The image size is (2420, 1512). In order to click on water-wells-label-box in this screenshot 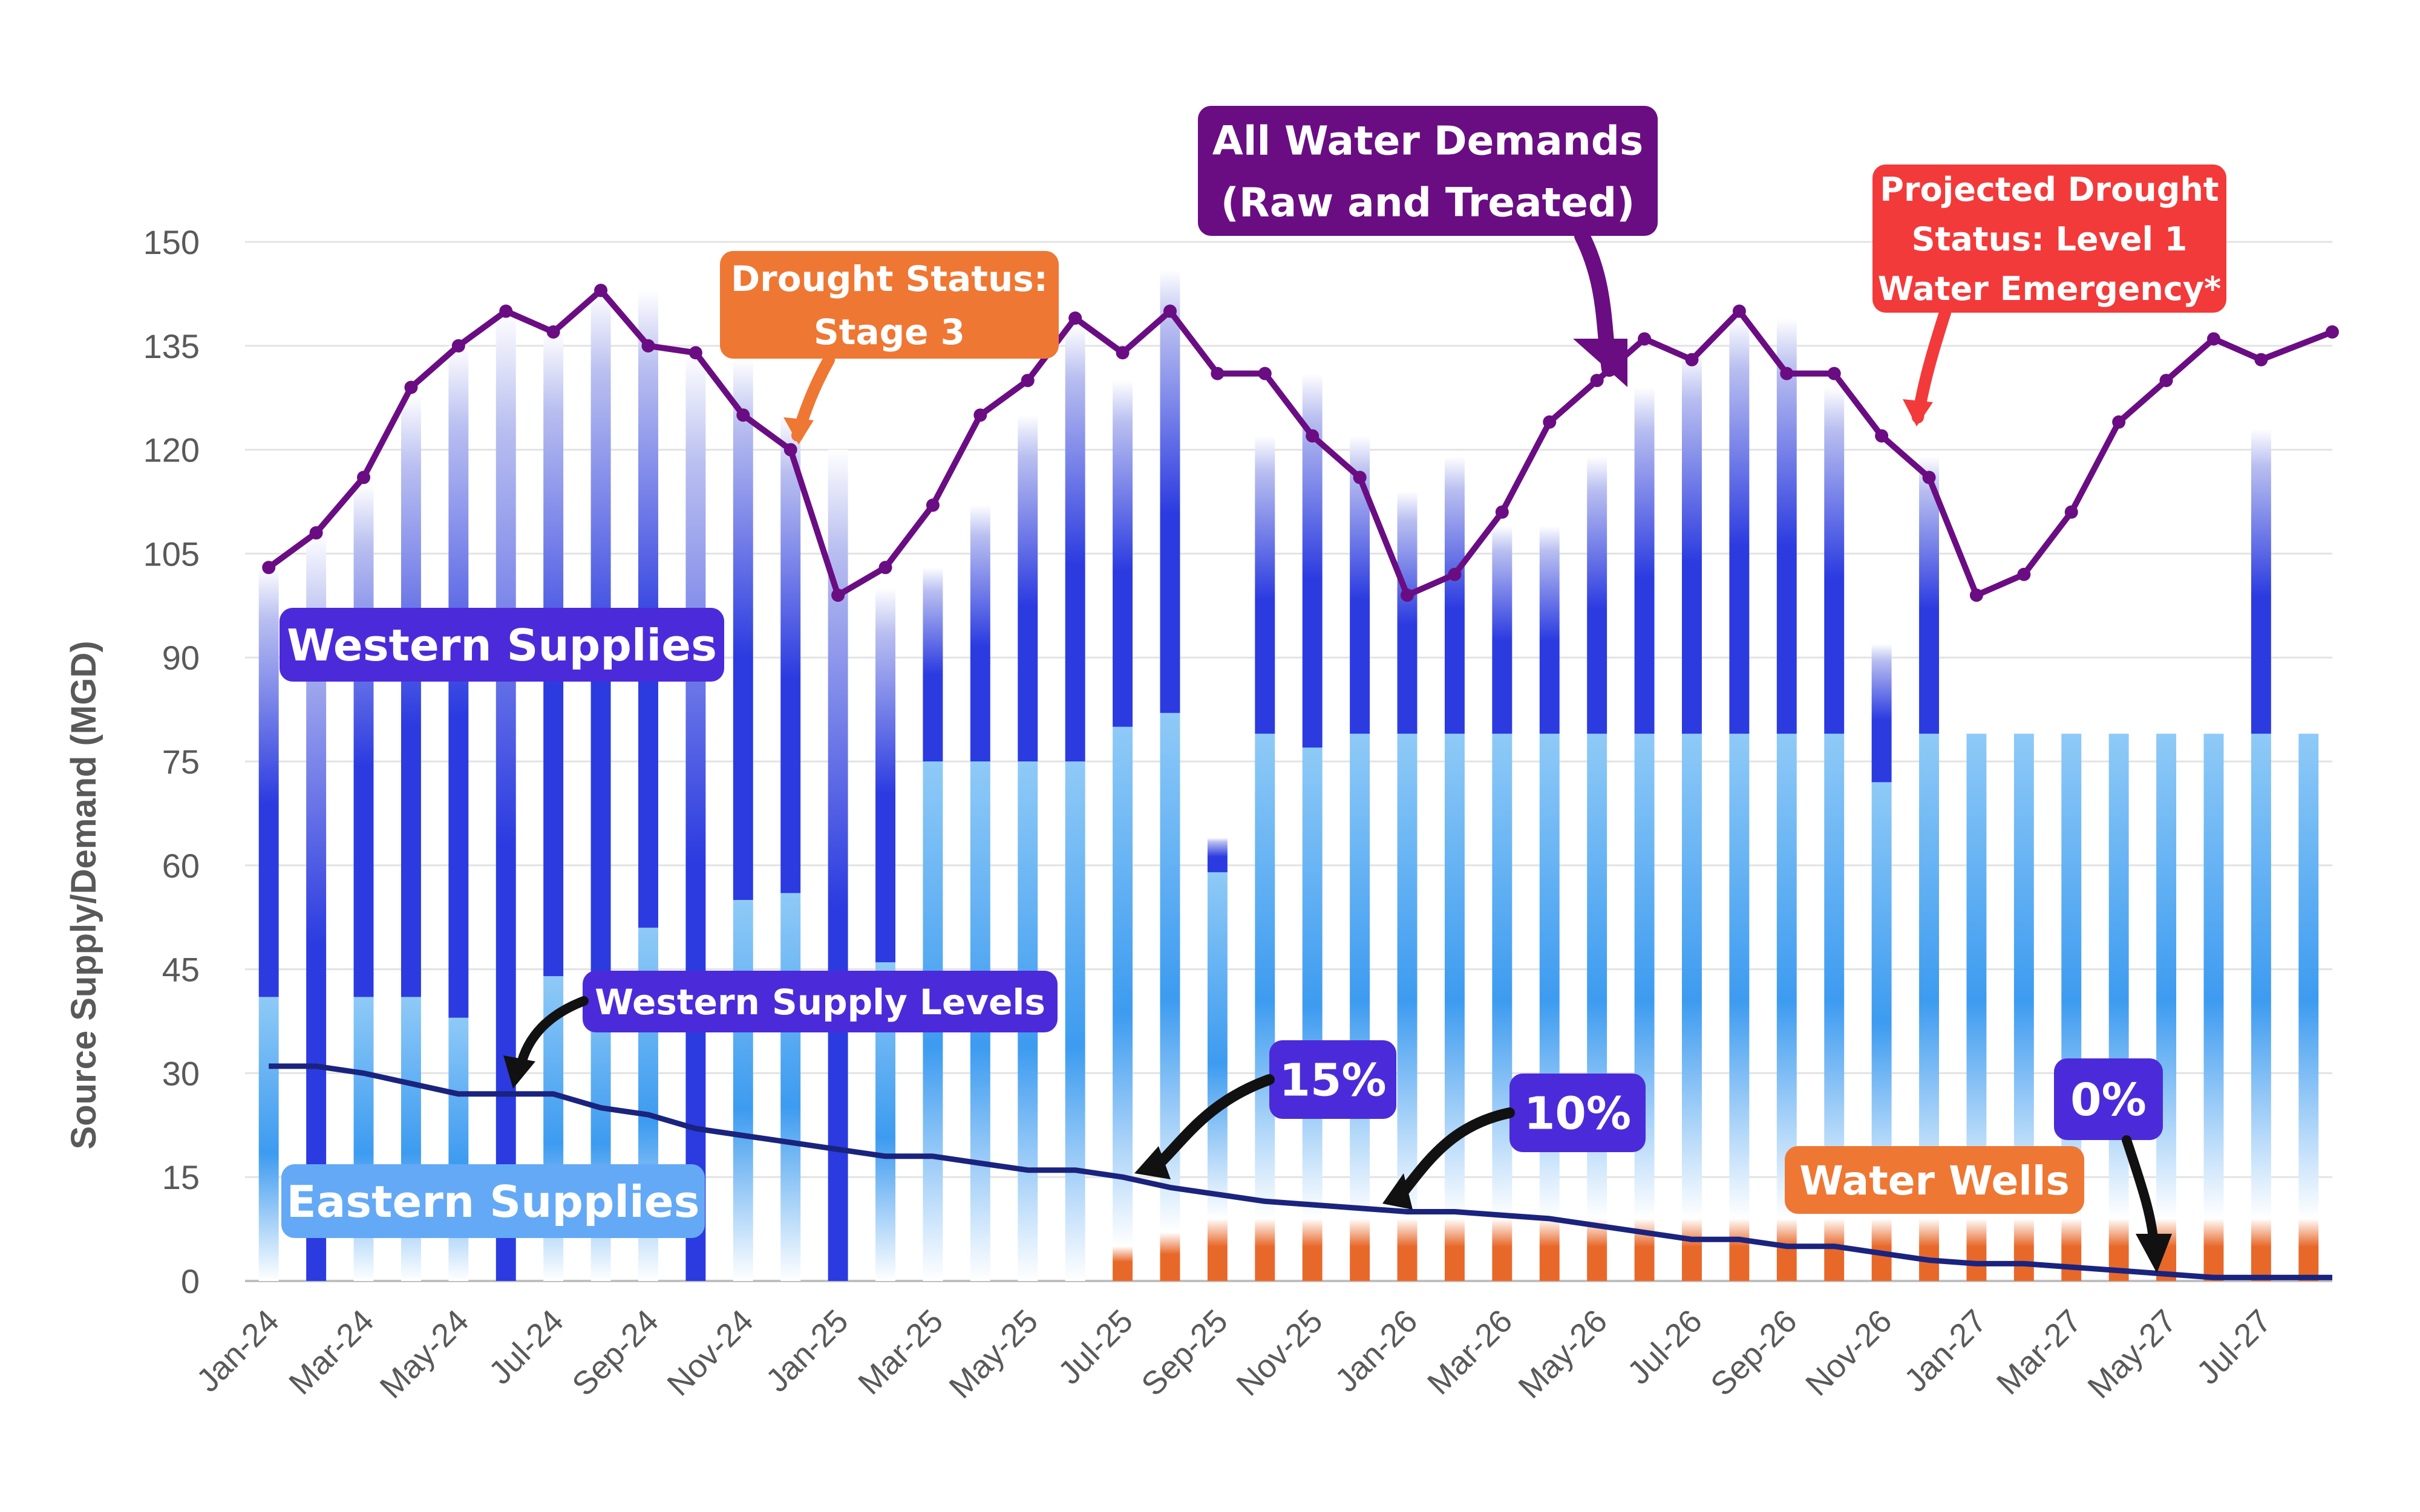, I will do `click(1934, 1180)`.